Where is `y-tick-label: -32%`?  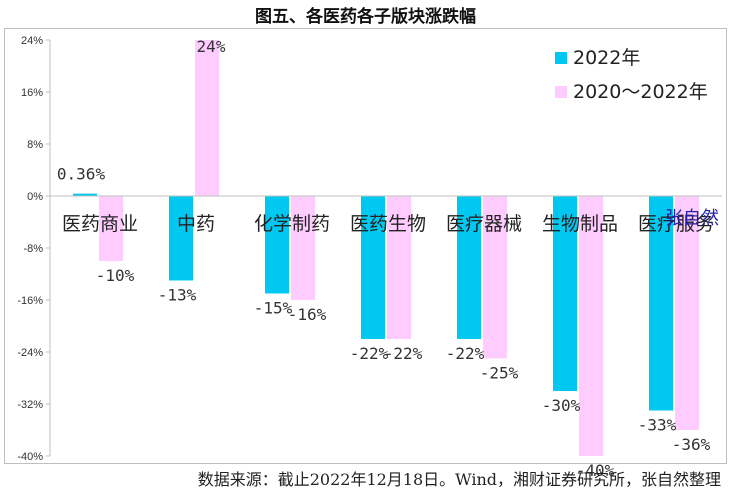
y-tick-label: -32% is located at coordinates (30, 405).